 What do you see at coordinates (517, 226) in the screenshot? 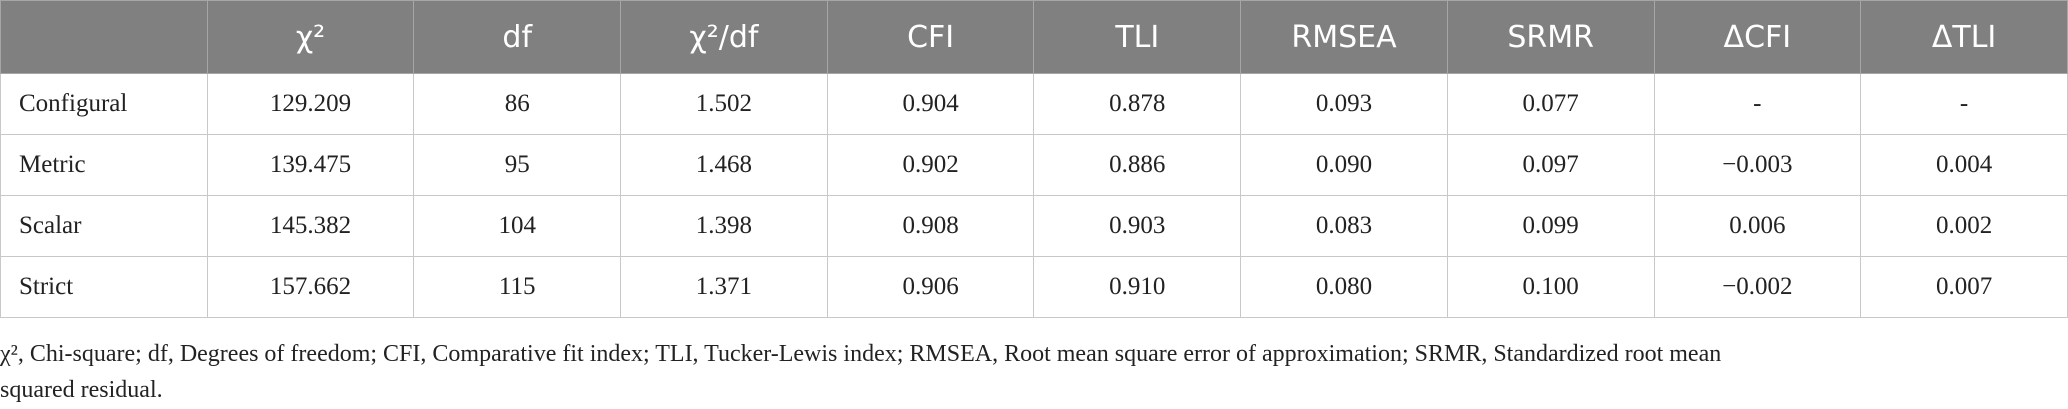
I see `cell: 104` at bounding box center [517, 226].